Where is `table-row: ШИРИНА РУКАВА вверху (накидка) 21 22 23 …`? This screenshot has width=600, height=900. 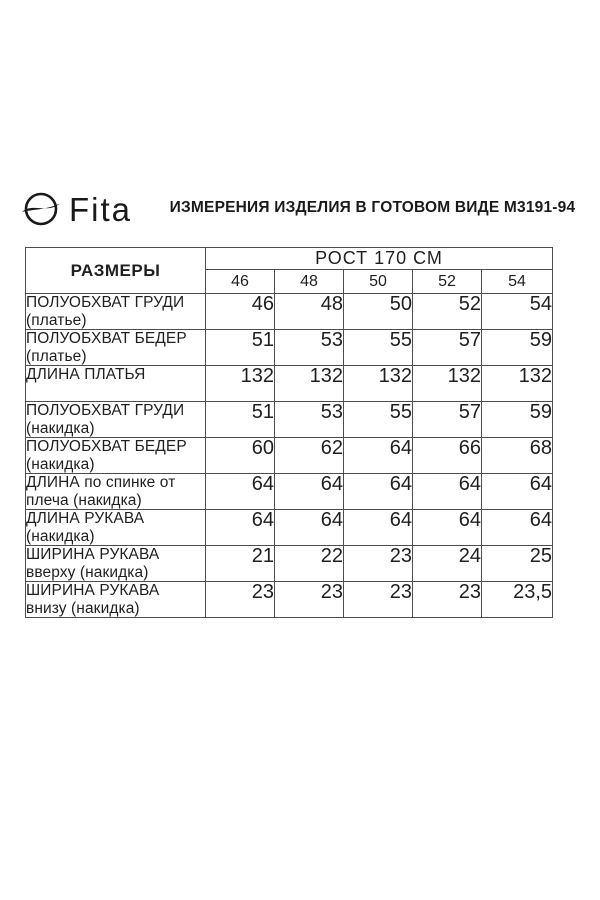
table-row: ШИРИНА РУКАВА вверху (накидка) 21 22 23 … is located at coordinates (289, 563).